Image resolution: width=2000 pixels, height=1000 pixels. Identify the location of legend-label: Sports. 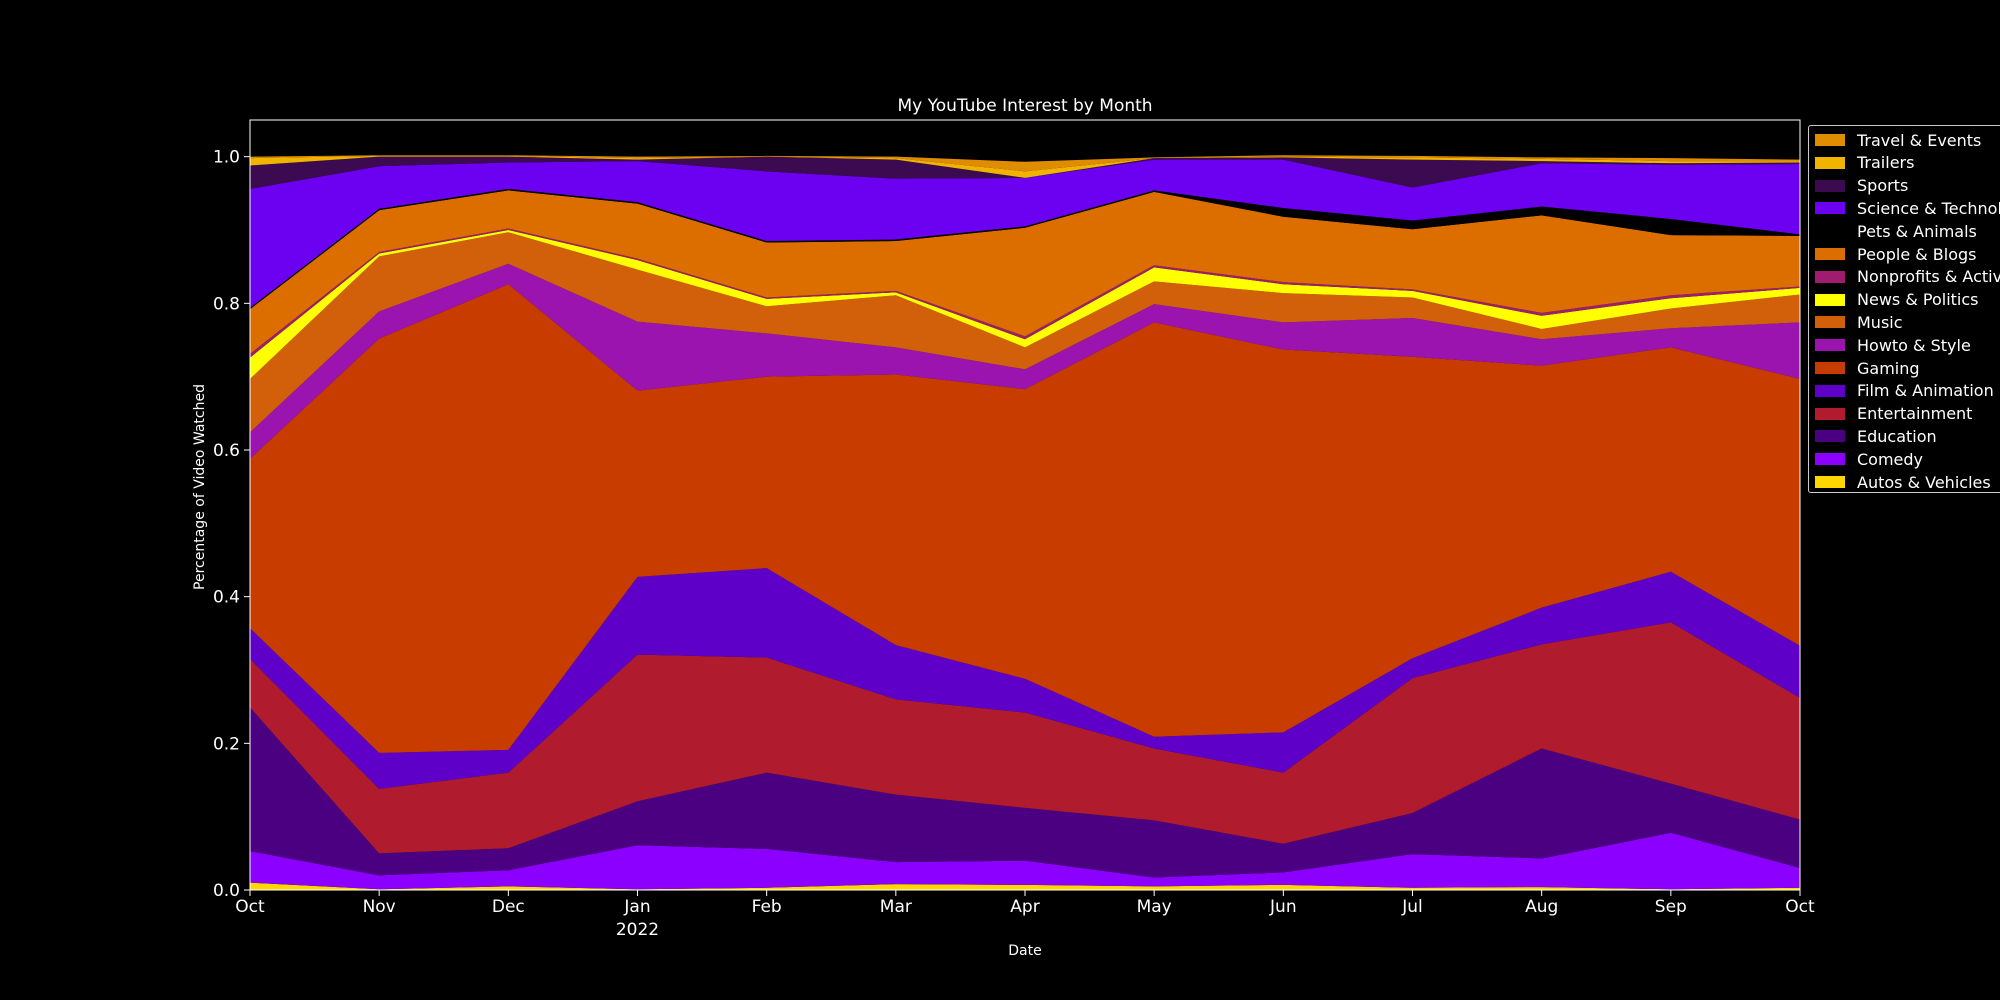
(1883, 186).